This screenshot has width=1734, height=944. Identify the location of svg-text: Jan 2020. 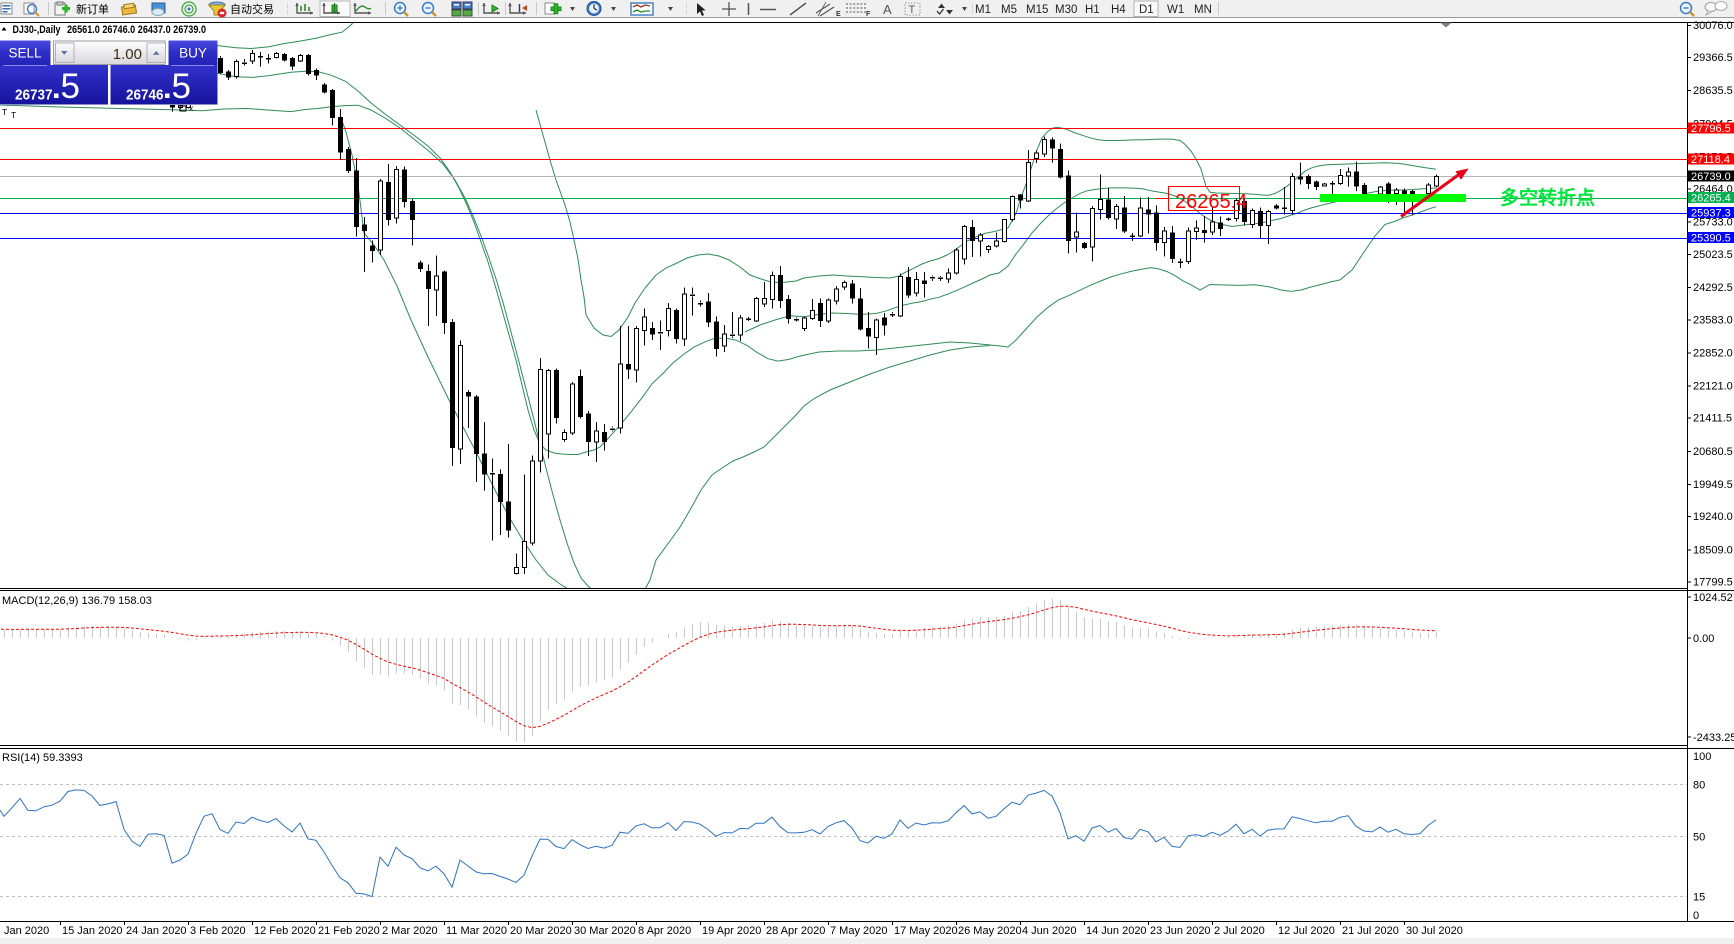
(26, 931).